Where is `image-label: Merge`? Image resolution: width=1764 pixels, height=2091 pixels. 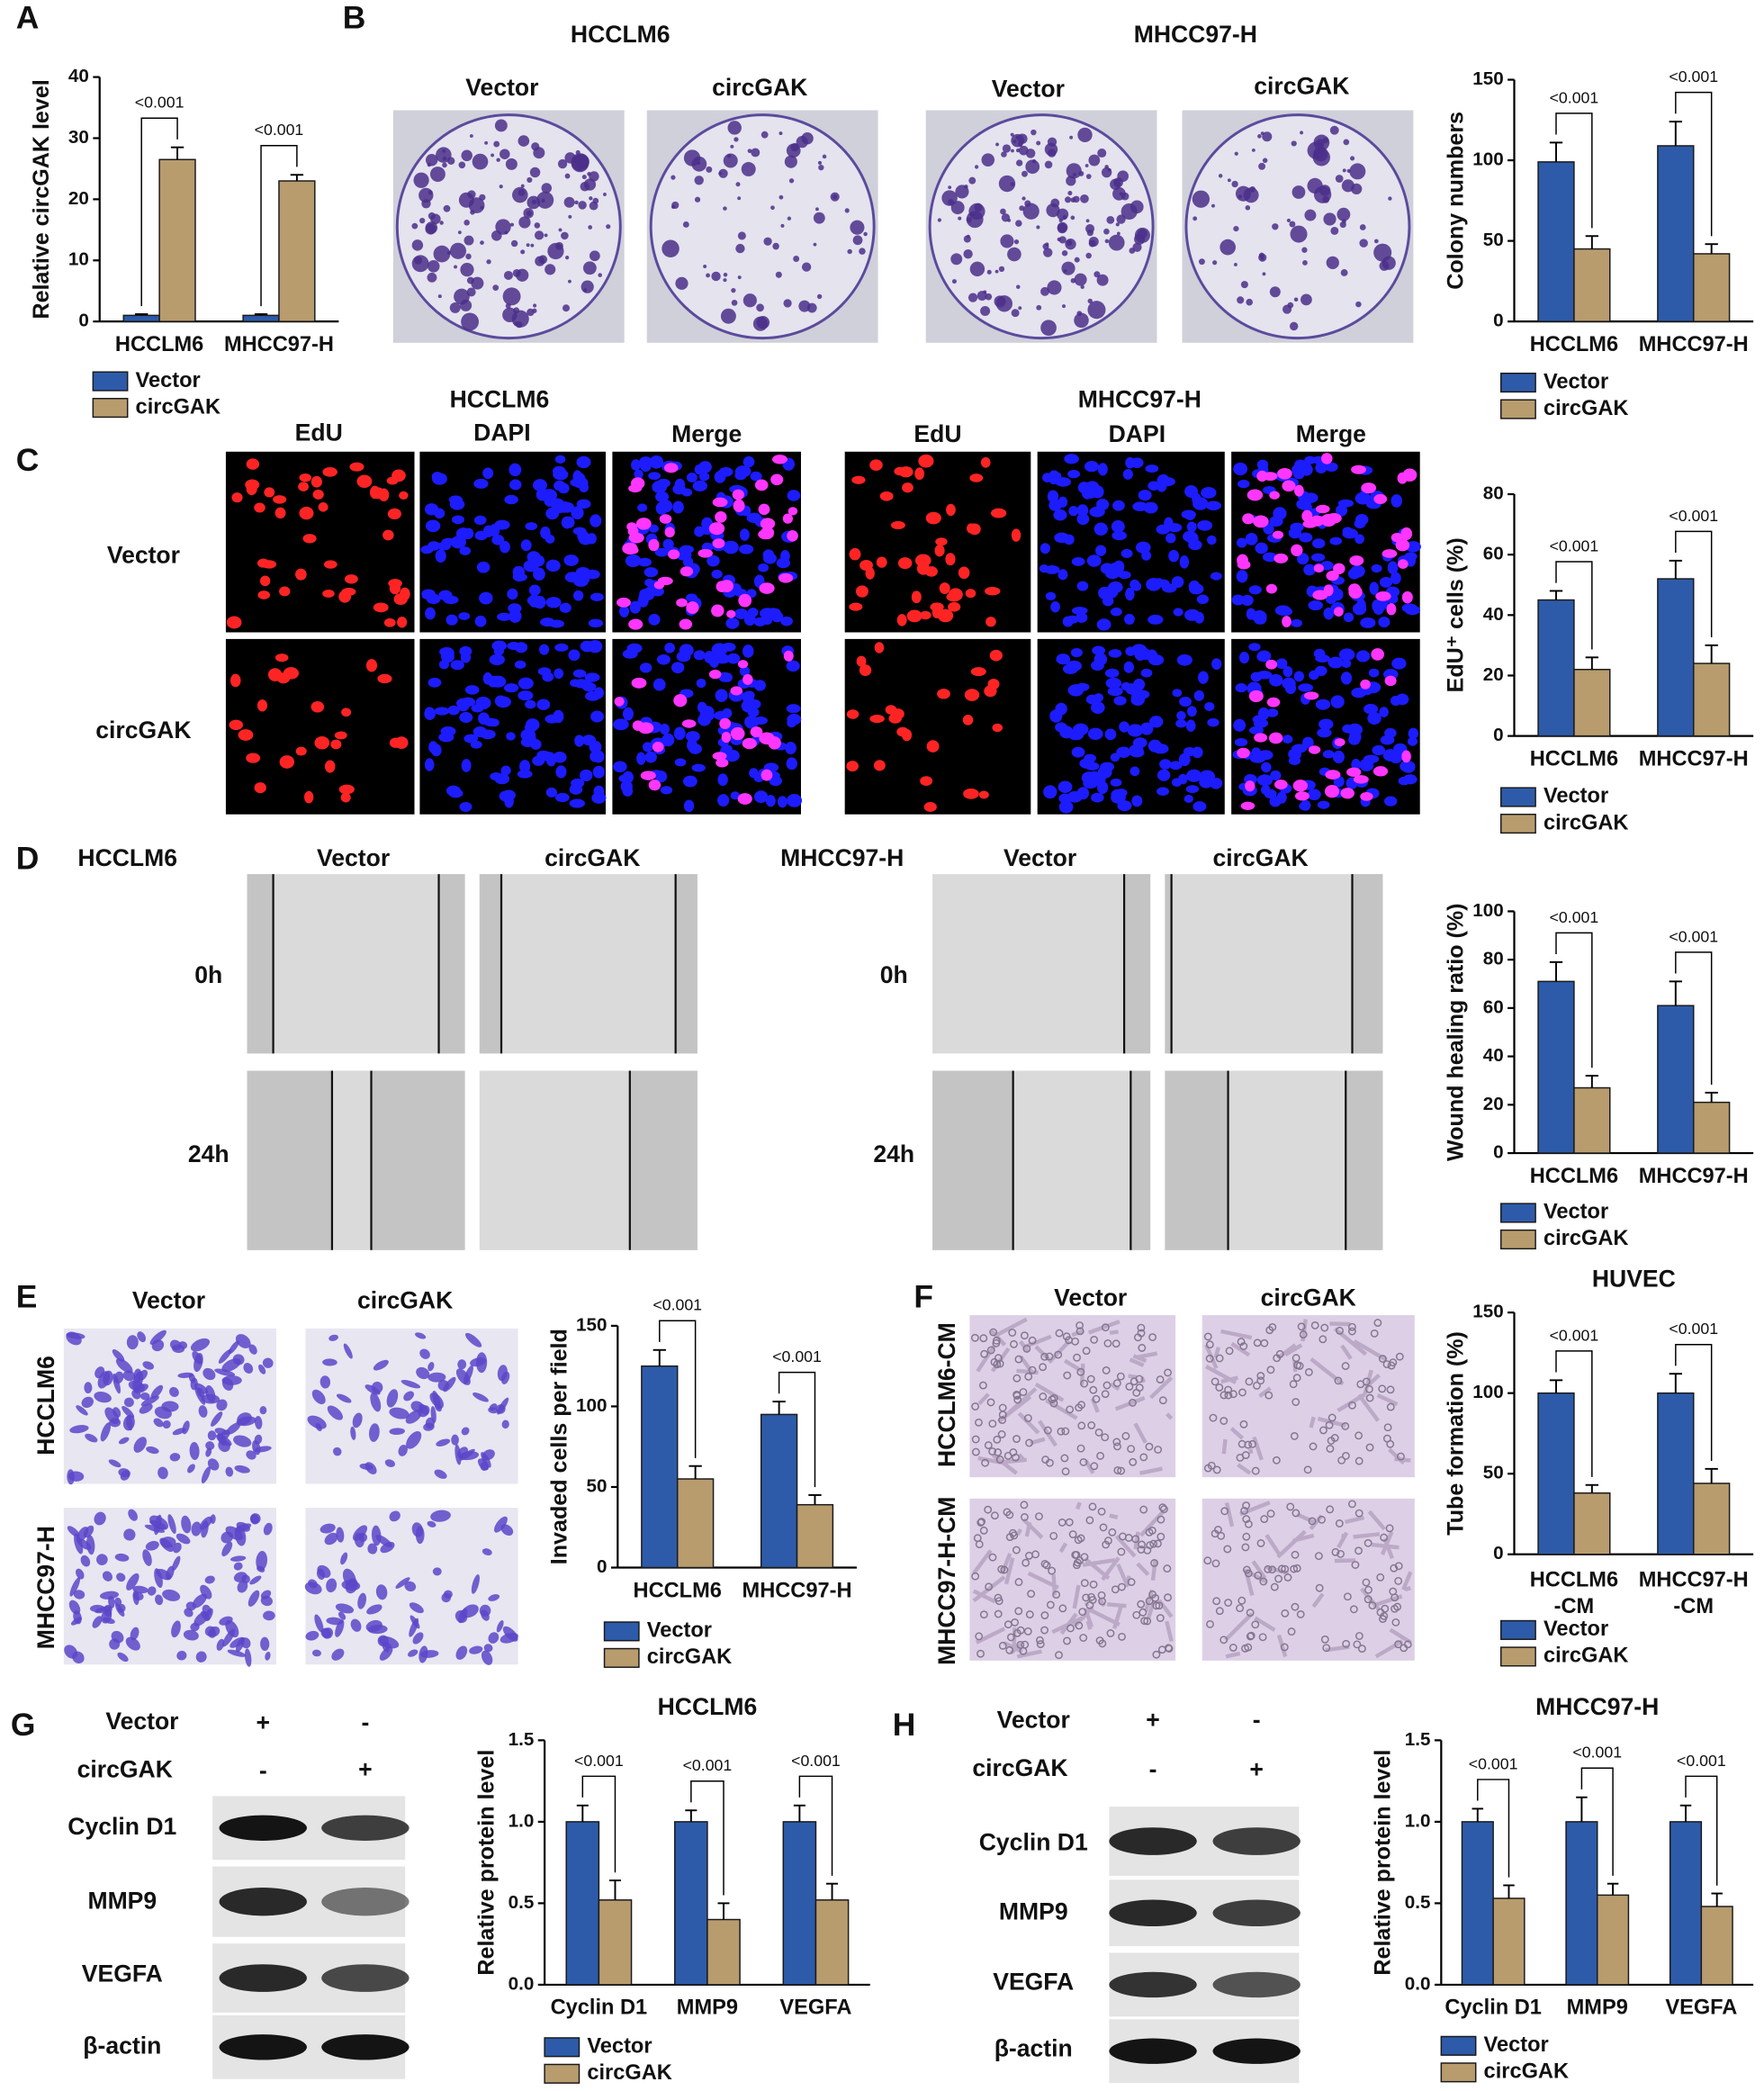
image-label: Merge is located at coordinates (1331, 433).